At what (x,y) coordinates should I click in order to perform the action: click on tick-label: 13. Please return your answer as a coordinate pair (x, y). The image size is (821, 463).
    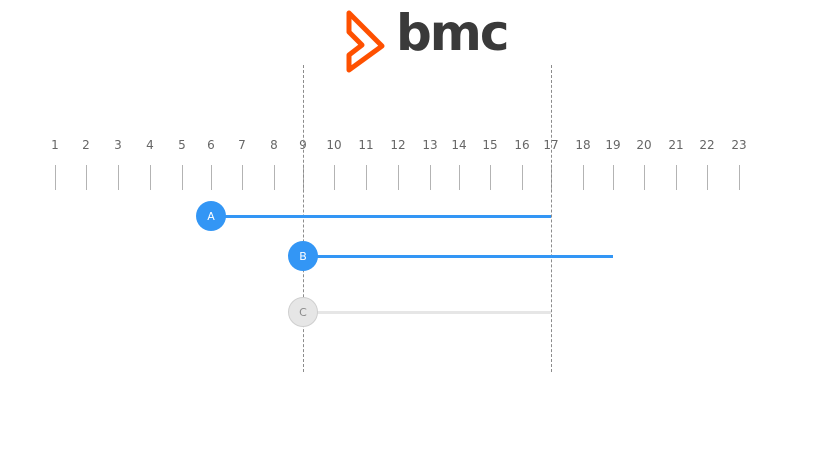
    Looking at the image, I should click on (430, 145).